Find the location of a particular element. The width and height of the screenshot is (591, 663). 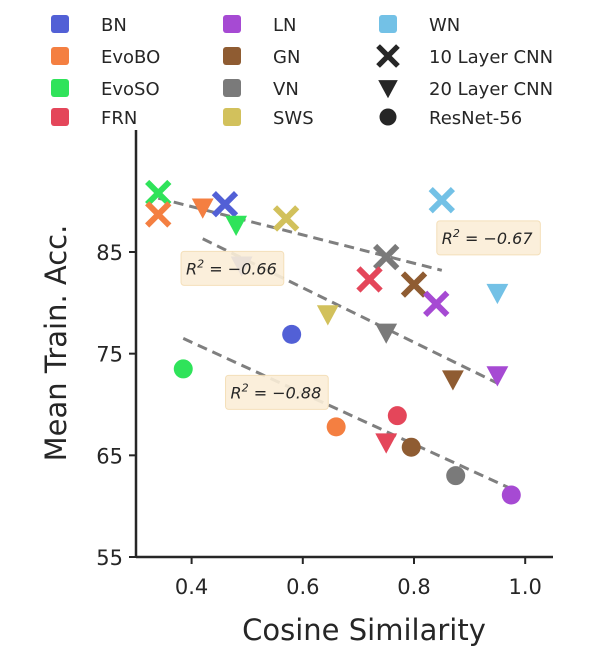

legend-item-sws: SWS is located at coordinates (268, 118).